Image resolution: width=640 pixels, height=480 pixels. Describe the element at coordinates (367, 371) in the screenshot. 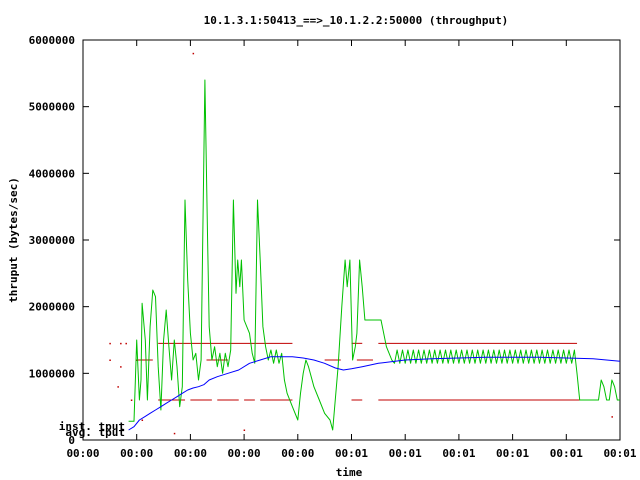

I see `reference-segments` at that location.